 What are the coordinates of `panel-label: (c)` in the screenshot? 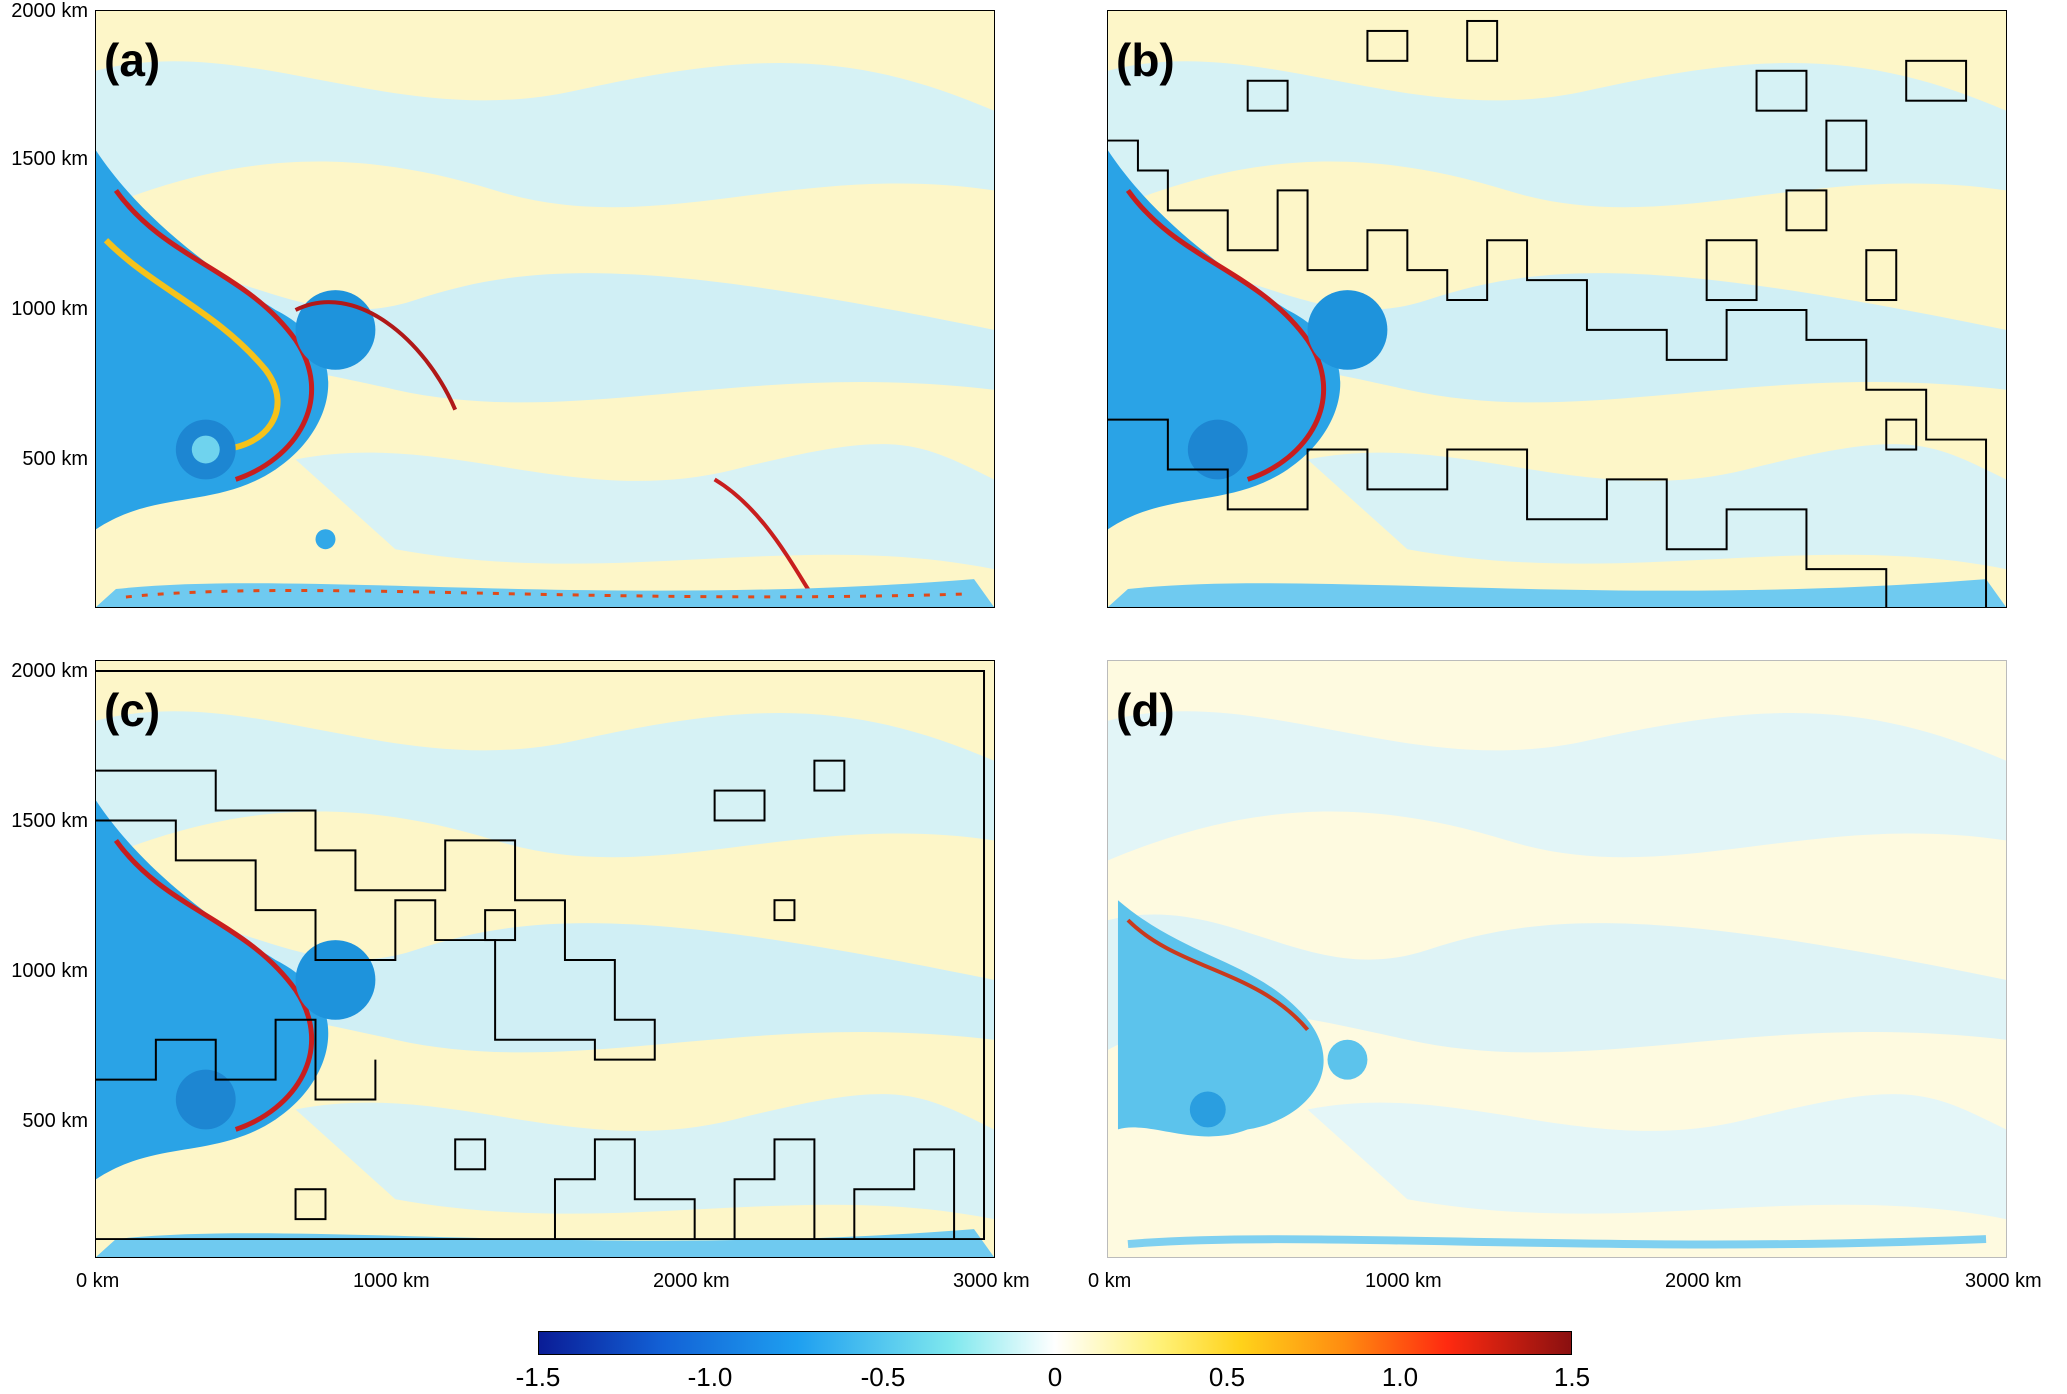 It's located at (132, 710).